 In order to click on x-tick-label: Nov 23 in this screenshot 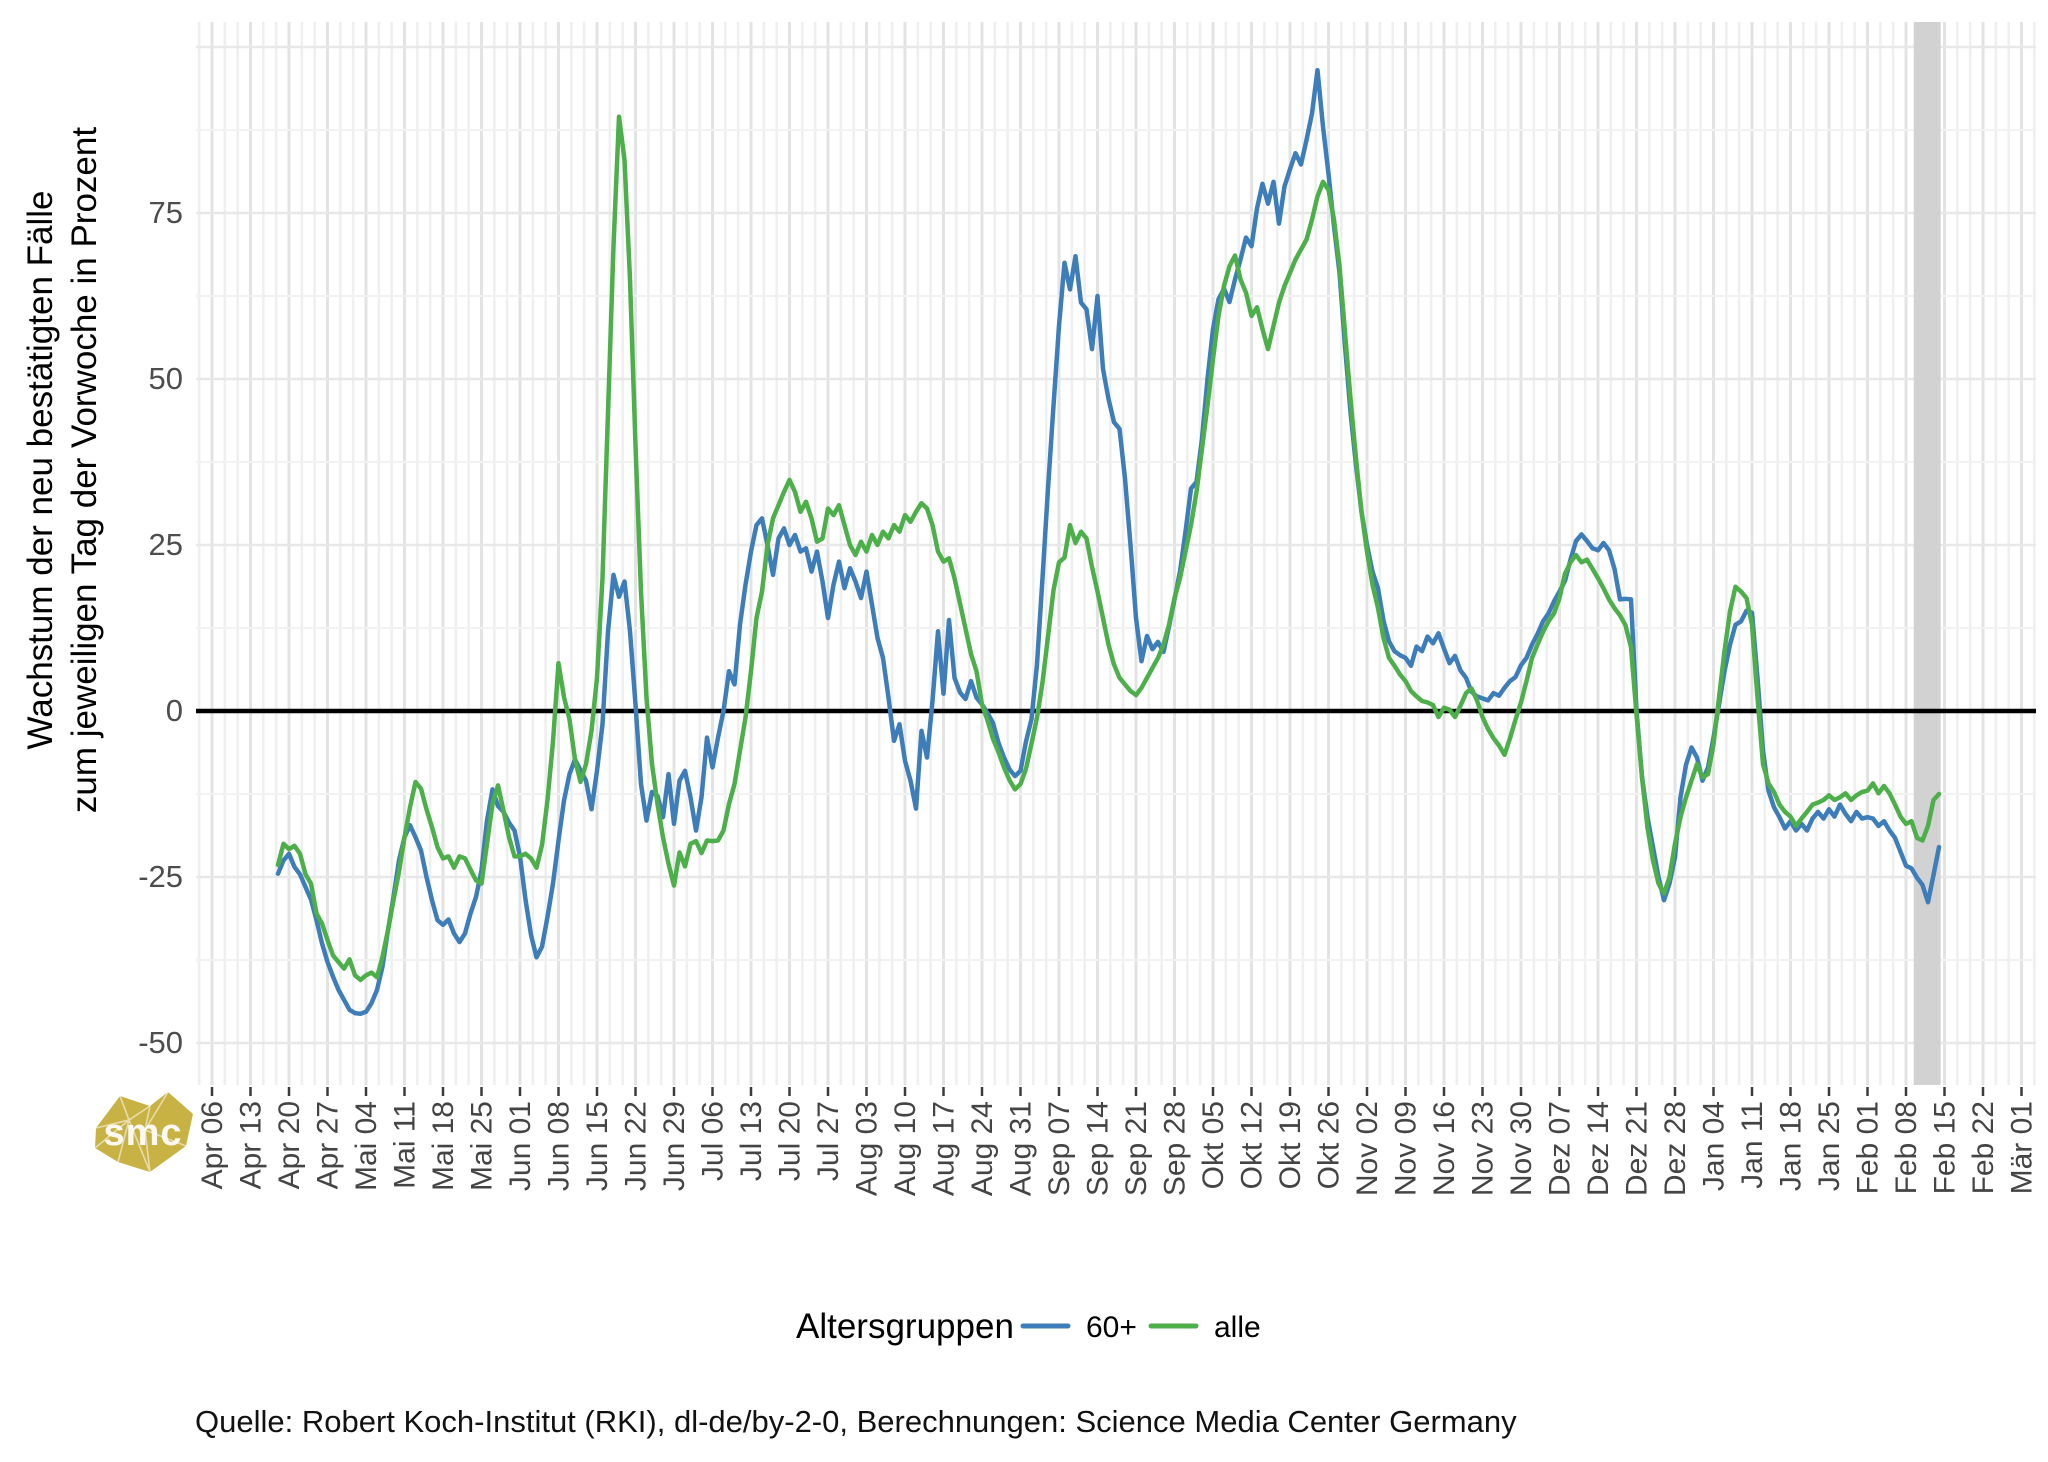, I will do `click(1483, 1148)`.